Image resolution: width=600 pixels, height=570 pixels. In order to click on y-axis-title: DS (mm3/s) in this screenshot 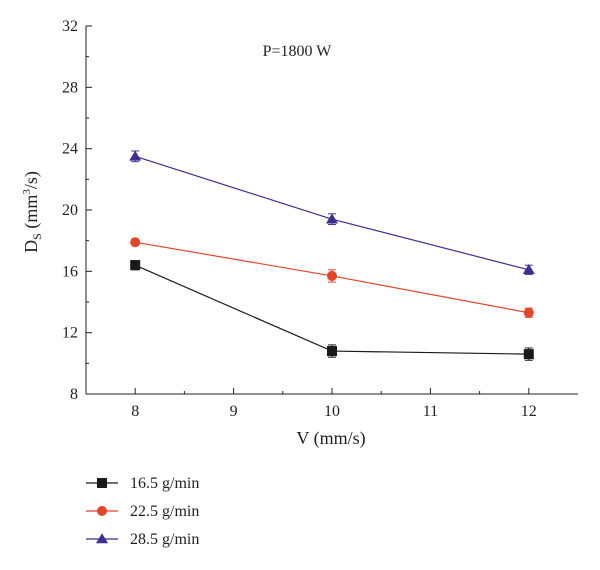, I will do `click(32, 212)`.